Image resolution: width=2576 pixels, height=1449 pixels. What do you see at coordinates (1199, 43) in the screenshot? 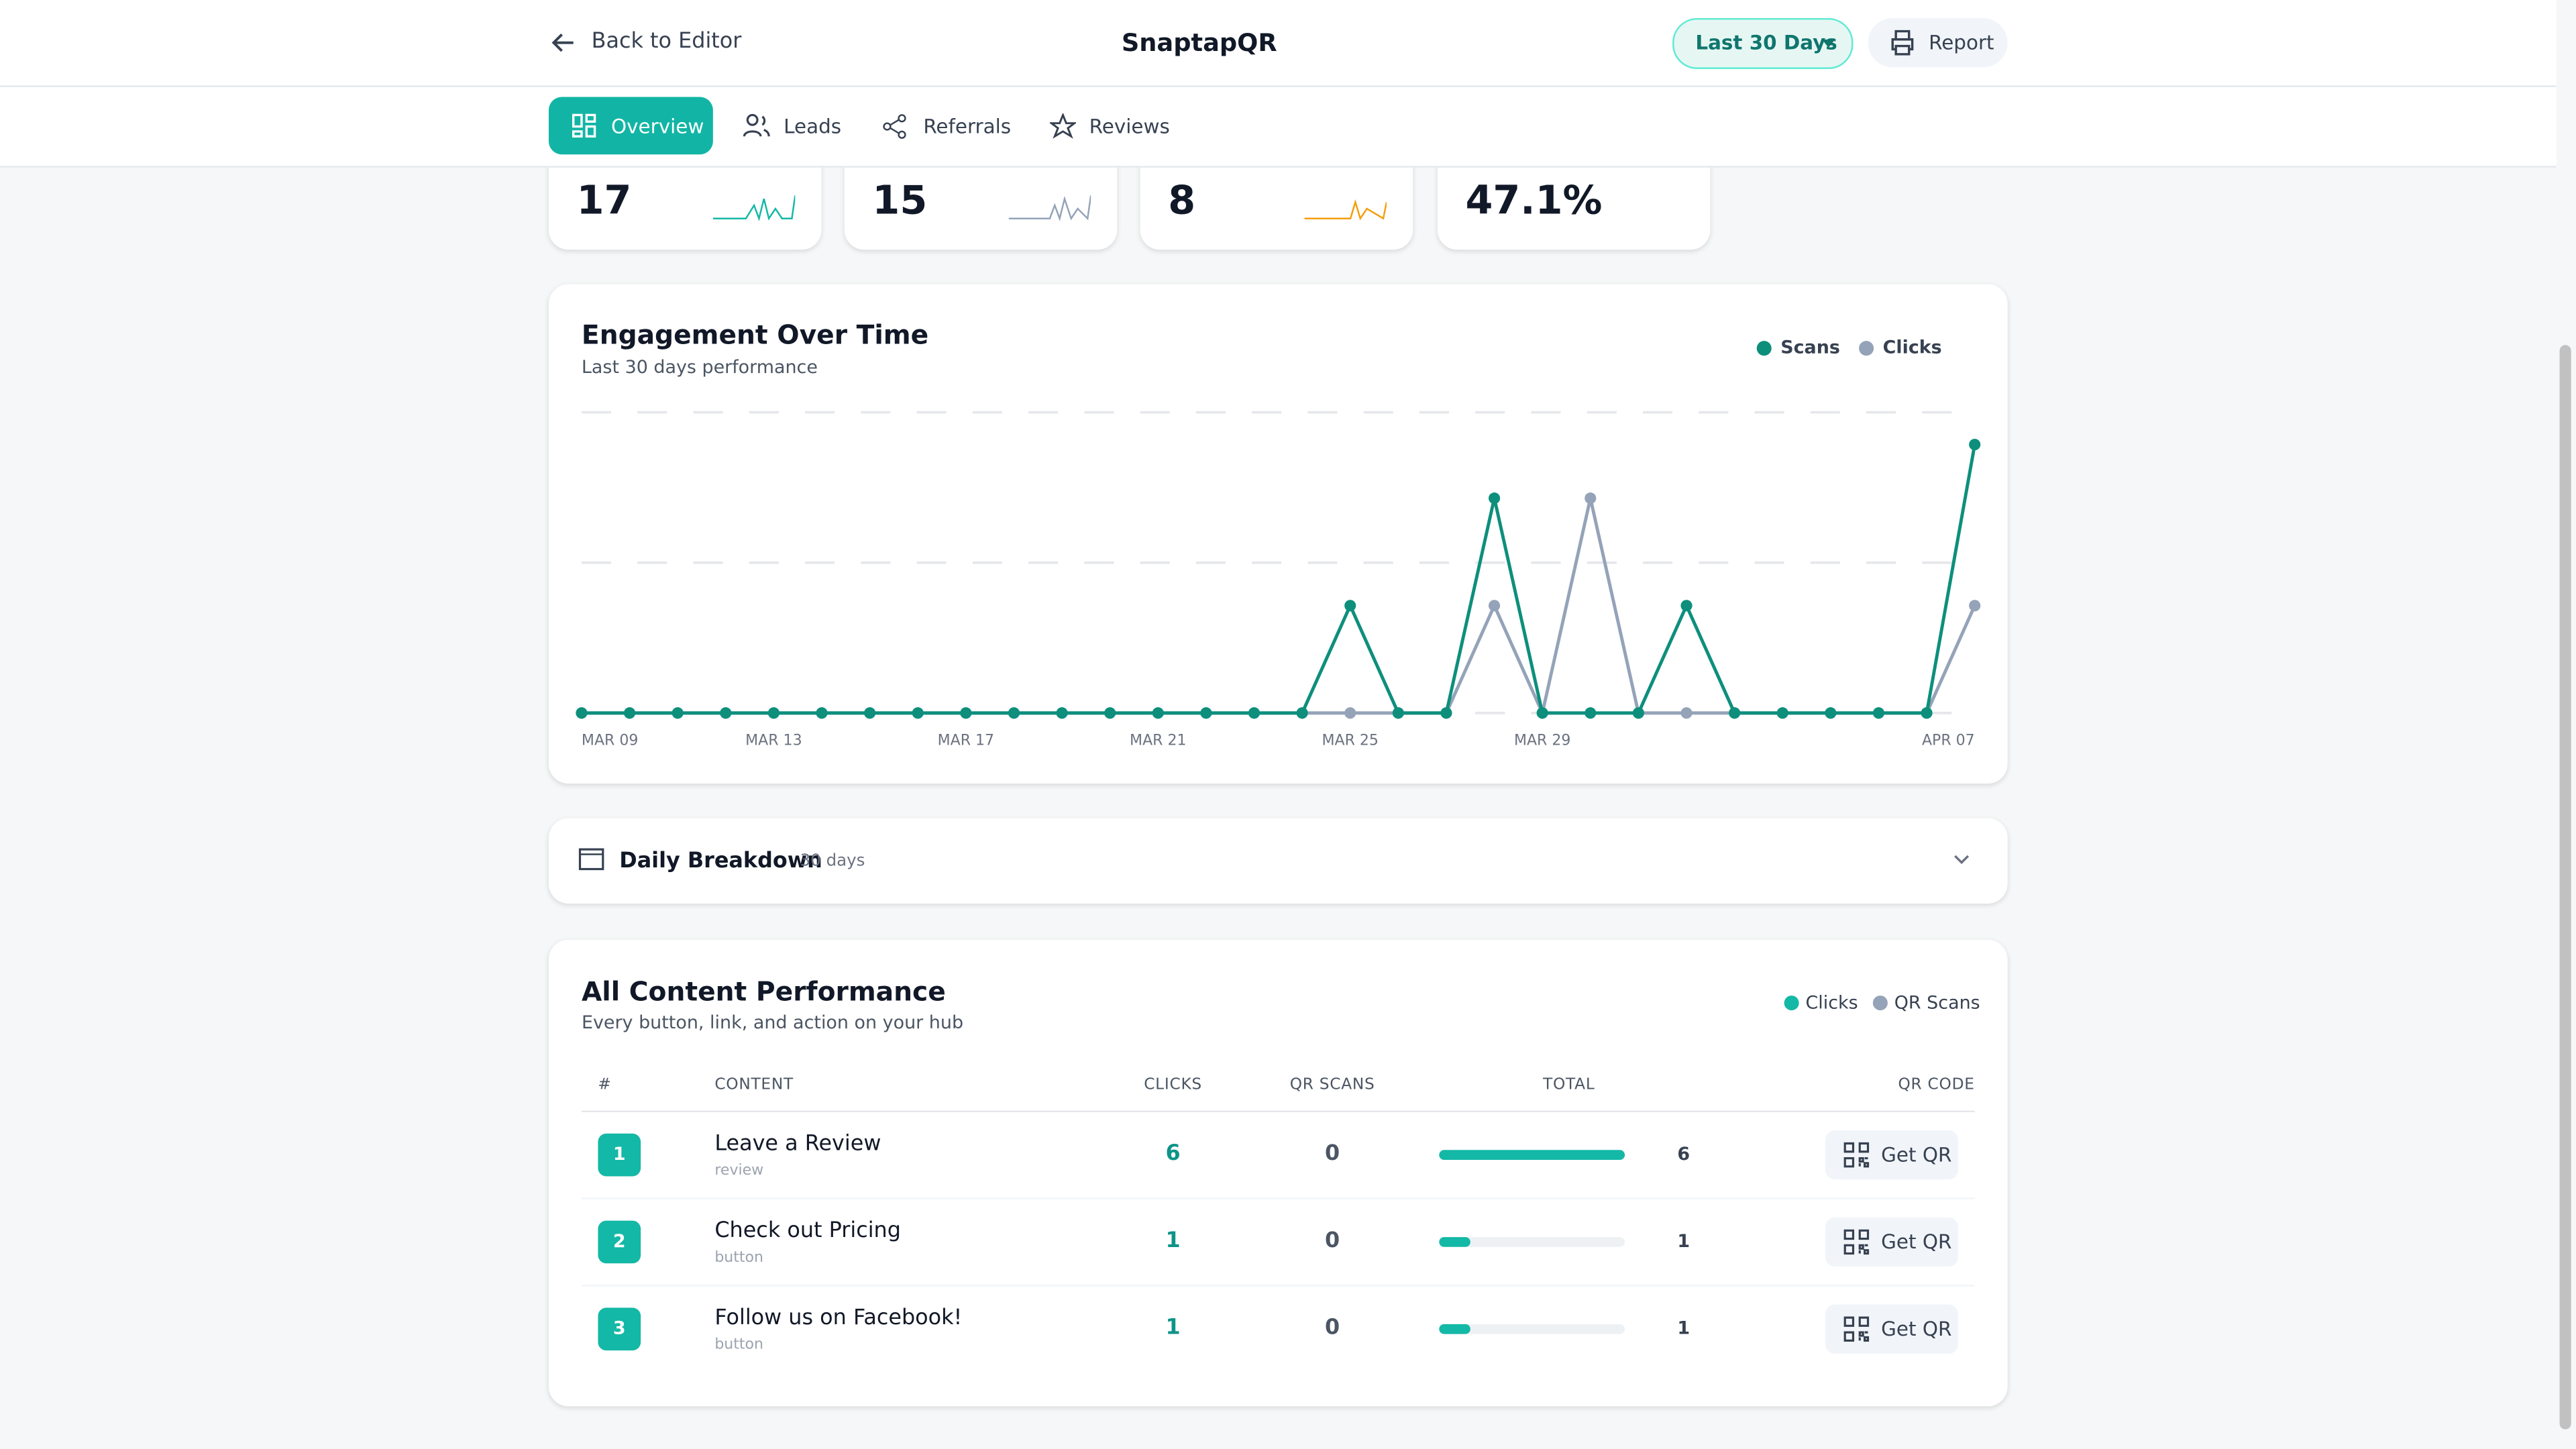
I see `brand: SnaptapQR` at bounding box center [1199, 43].